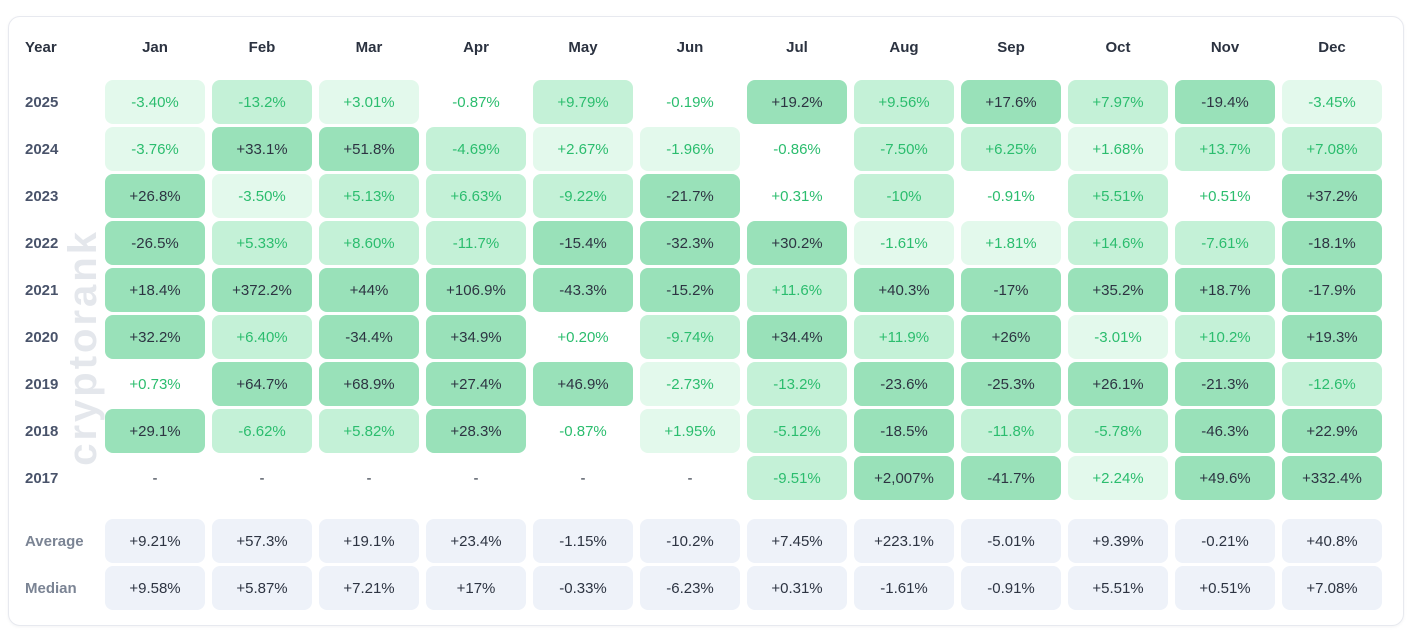  Describe the element at coordinates (1118, 478) in the screenshot. I see `return-cell: +2.24%` at that location.